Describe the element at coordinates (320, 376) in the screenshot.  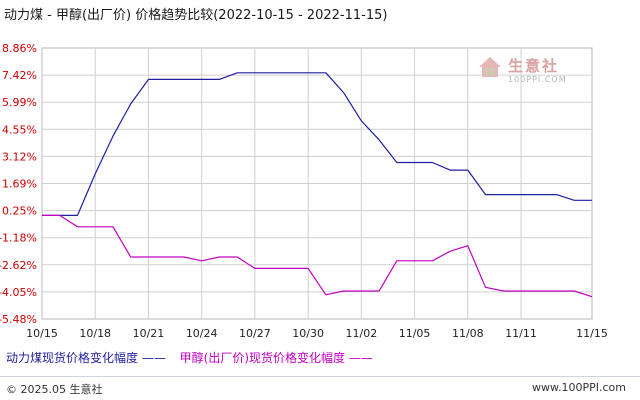
I see `footer-divider` at that location.